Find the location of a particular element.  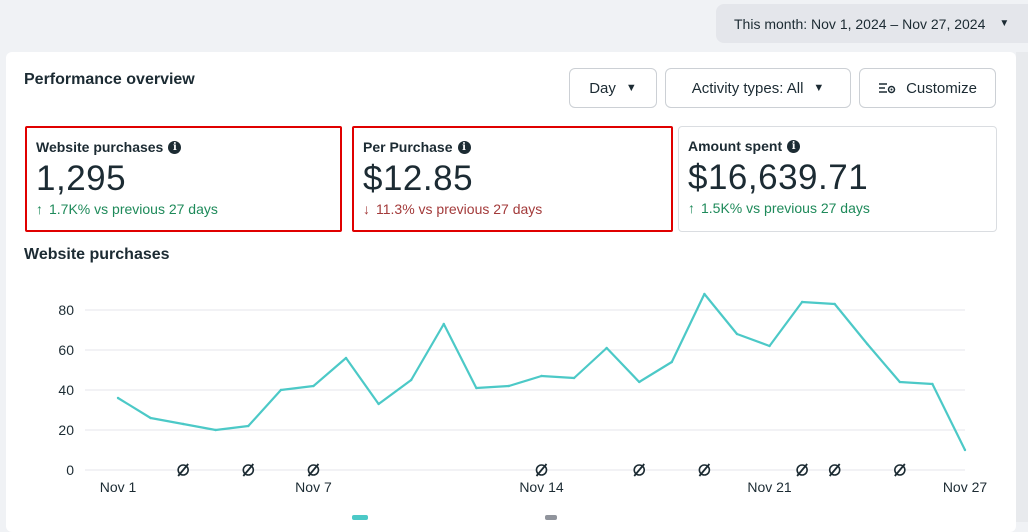

chart-title: Website purchases is located at coordinates (97, 254).